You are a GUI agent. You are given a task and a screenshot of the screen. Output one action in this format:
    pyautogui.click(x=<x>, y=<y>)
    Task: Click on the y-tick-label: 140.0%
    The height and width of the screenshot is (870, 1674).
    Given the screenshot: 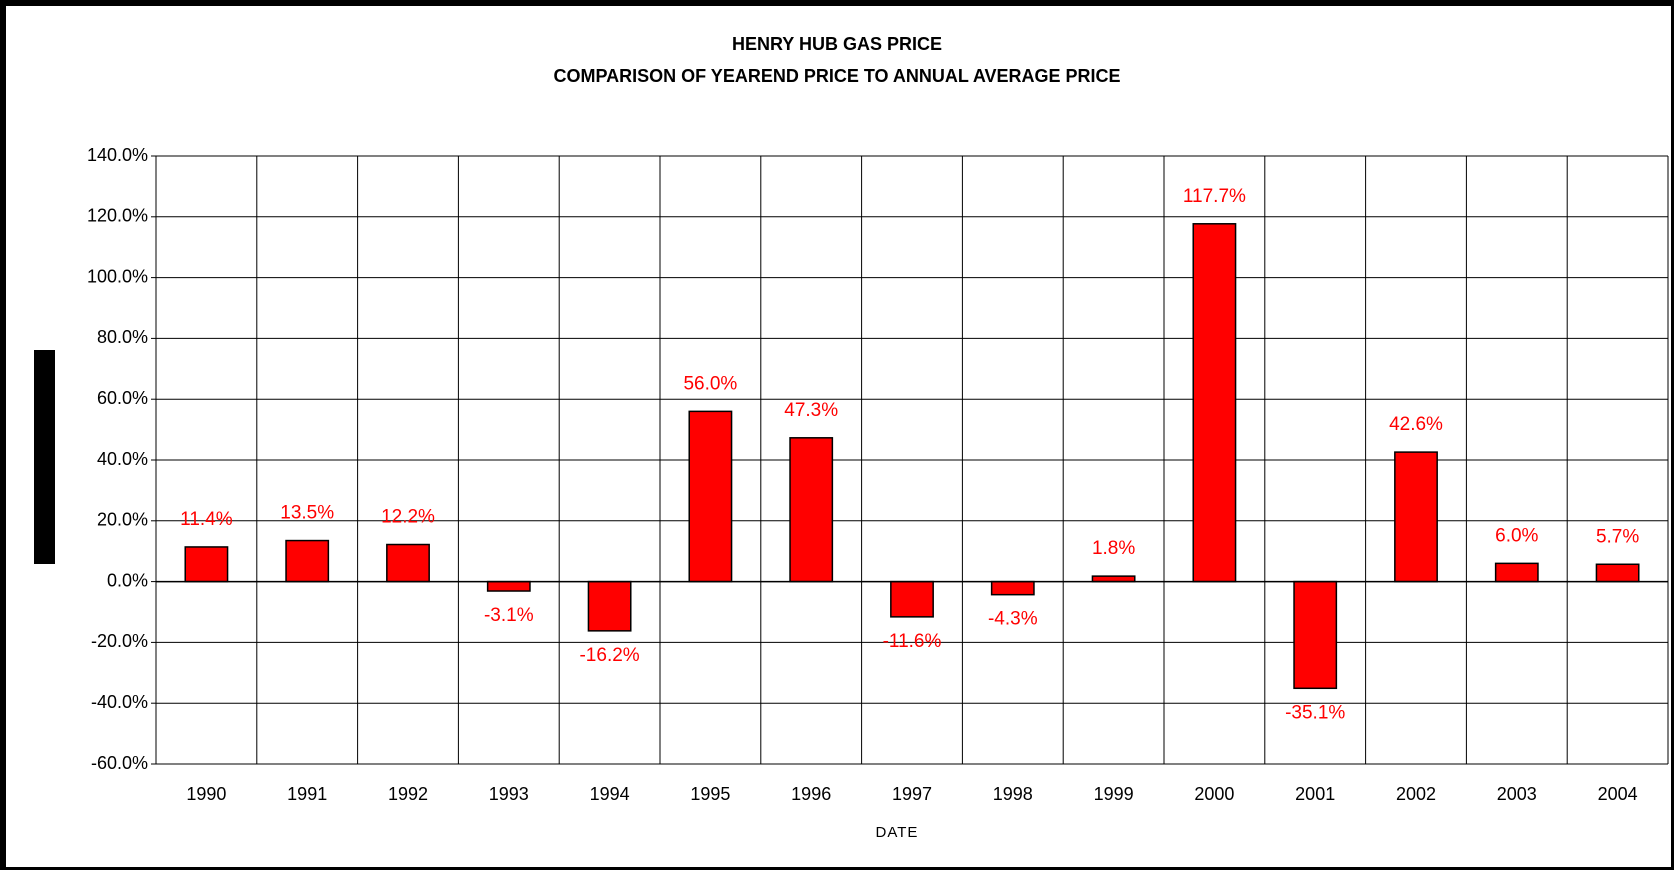 What is the action you would take?
    pyautogui.click(x=117, y=155)
    